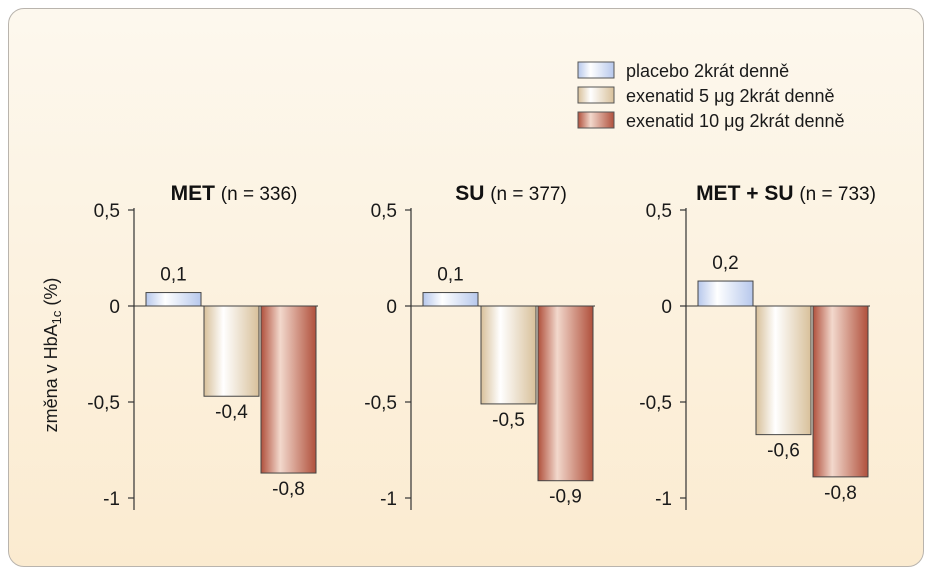 This screenshot has width=932, height=577. What do you see at coordinates (725, 263) in the screenshot?
I see `bar-value-label: 0,2` at bounding box center [725, 263].